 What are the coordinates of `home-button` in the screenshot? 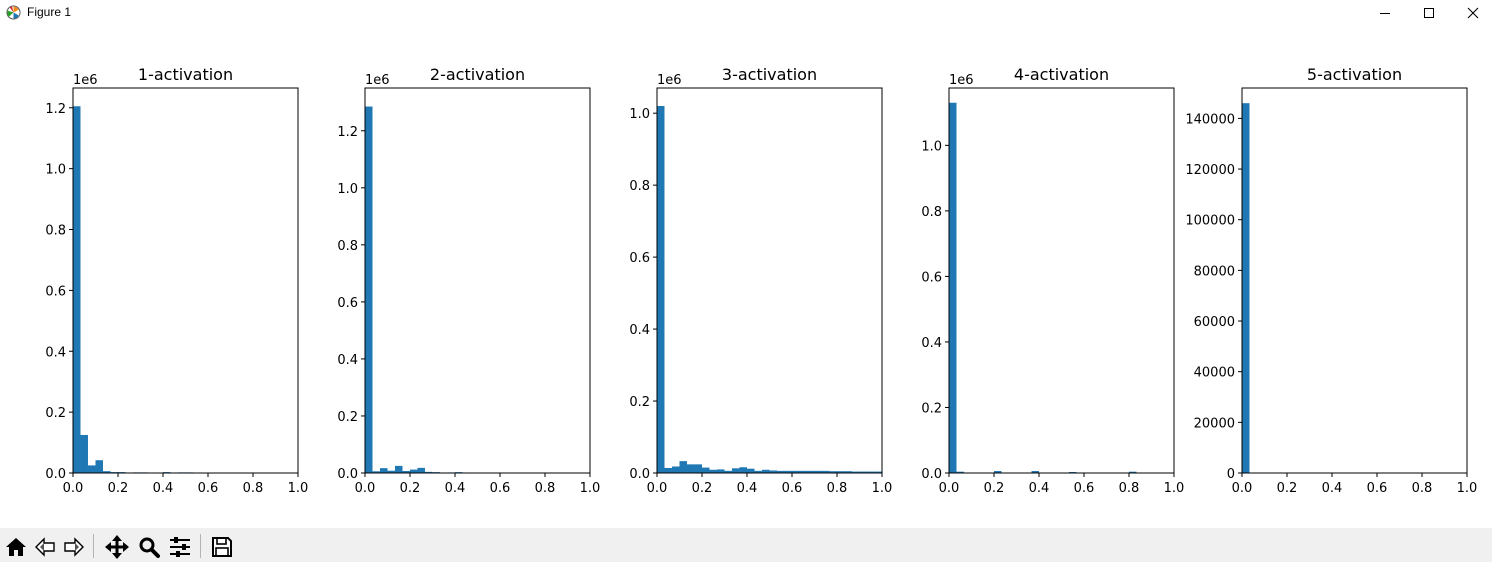 It's located at (15, 546).